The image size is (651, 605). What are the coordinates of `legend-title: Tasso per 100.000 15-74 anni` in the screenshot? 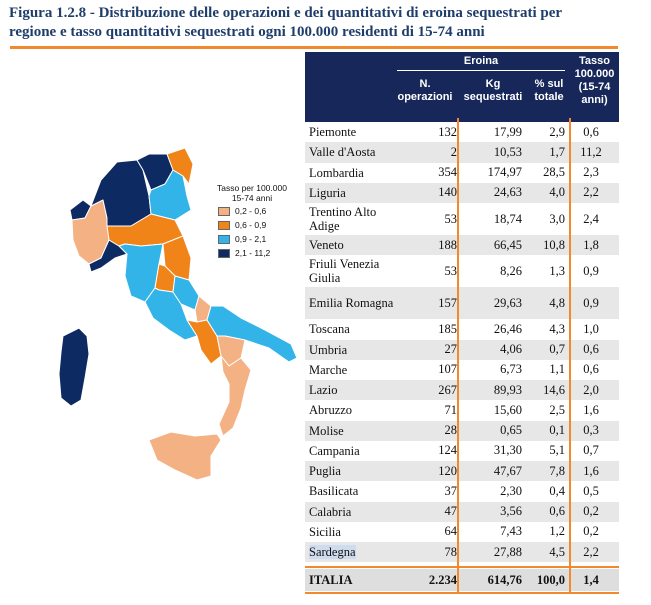 It's located at (252, 193).